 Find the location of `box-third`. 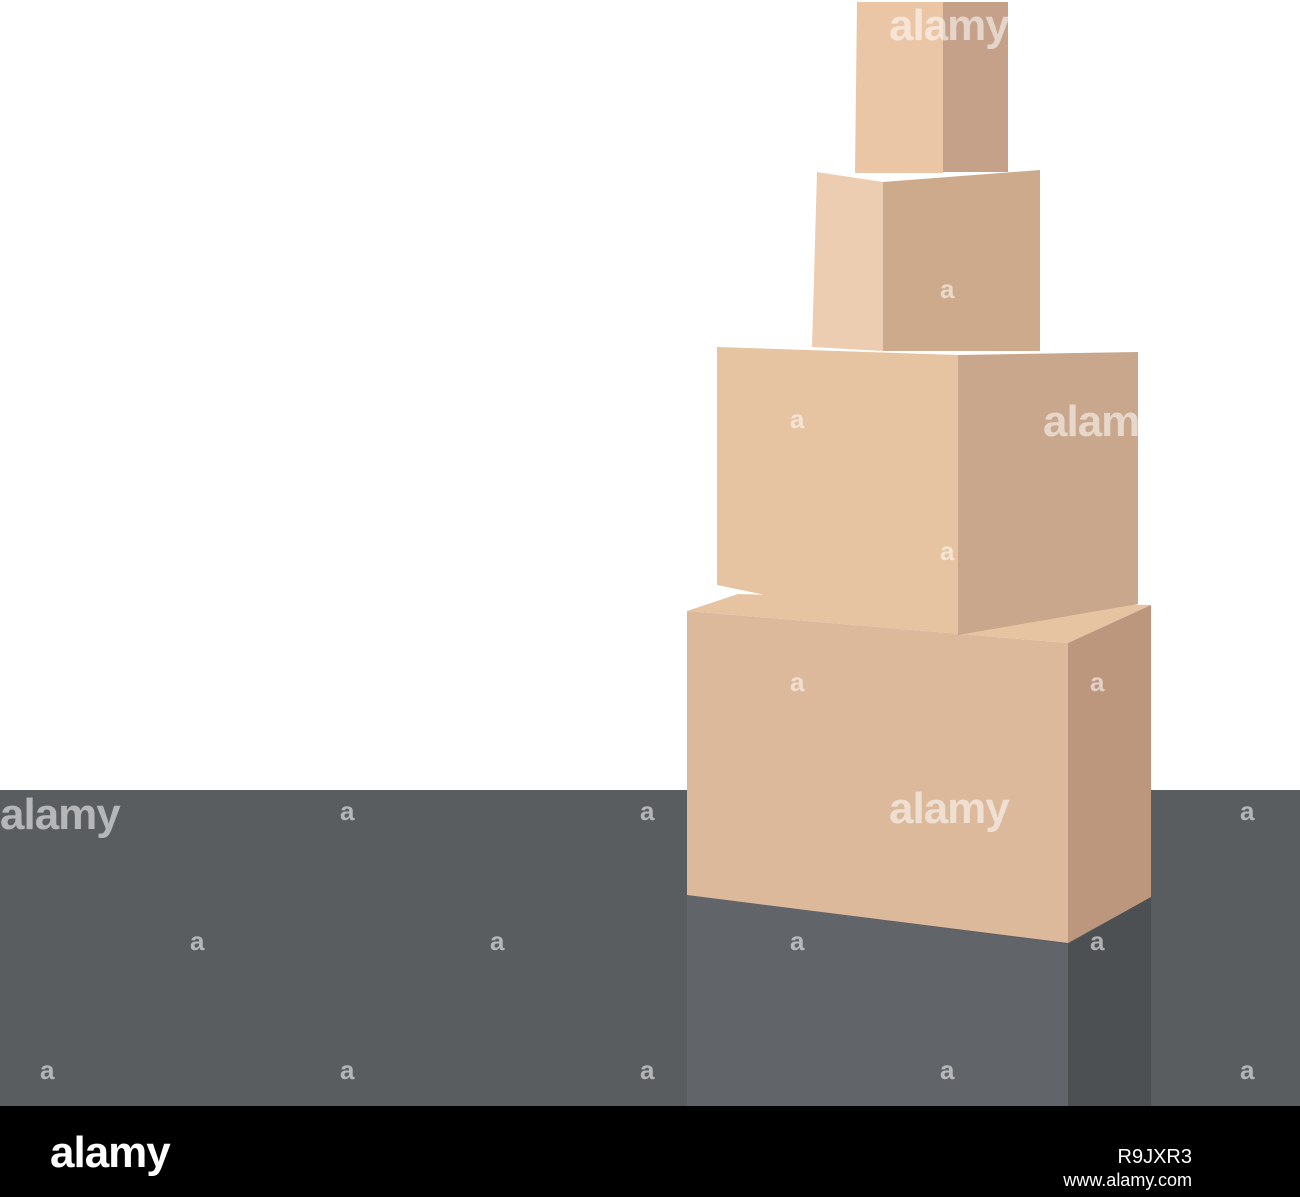

box-third is located at coordinates (927, 491).